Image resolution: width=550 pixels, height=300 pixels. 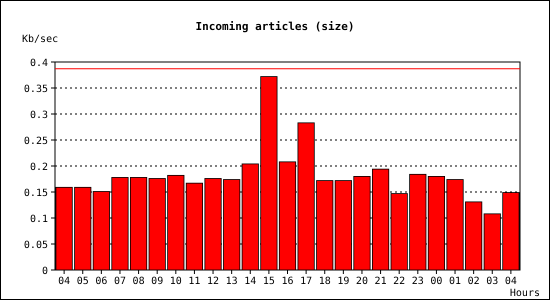 What do you see at coordinates (275, 26) in the screenshot?
I see `chart-title: Incoming articles (size)` at bounding box center [275, 26].